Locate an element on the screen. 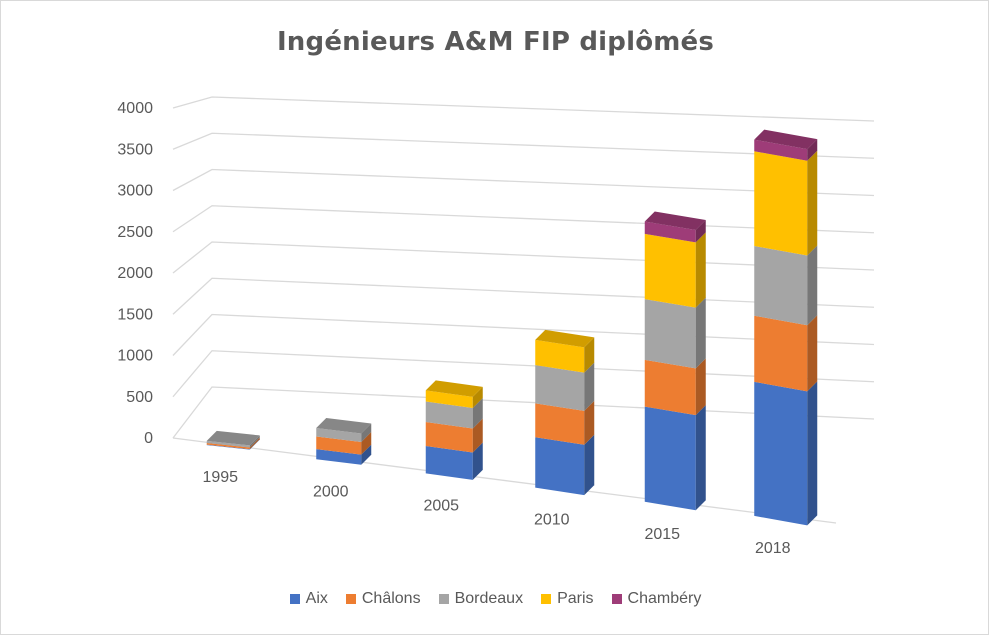 This screenshot has height=636, width=989. bar-Aix-2005 is located at coordinates (449, 463).